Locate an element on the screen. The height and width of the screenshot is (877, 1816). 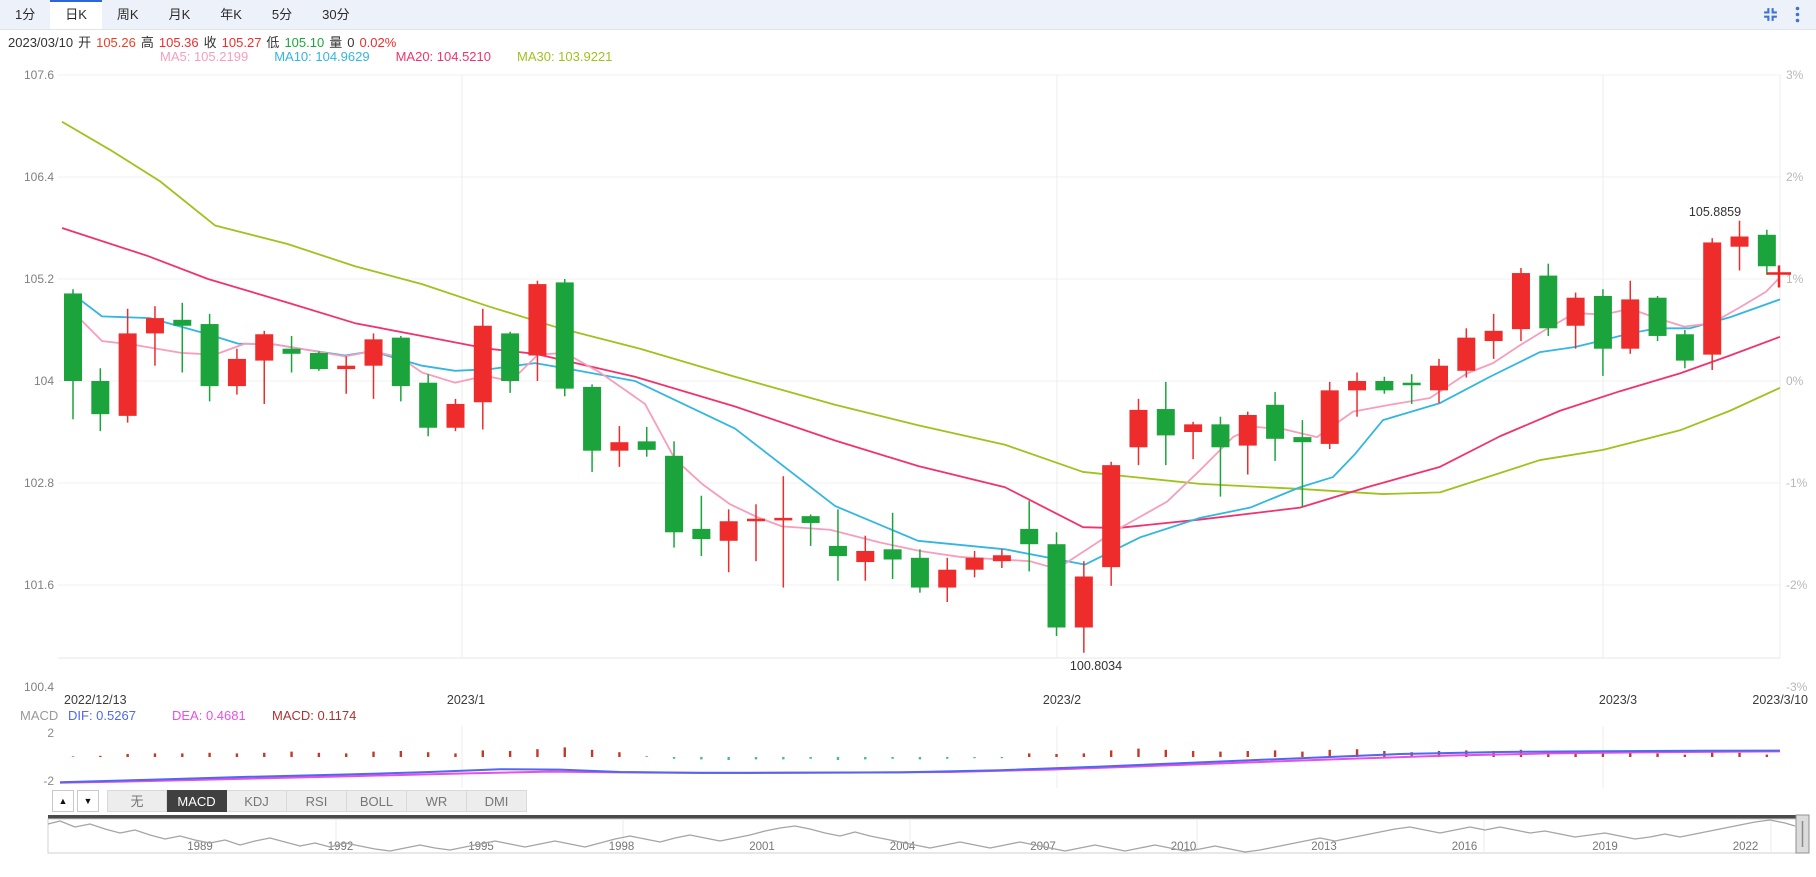
indicator-tab-bar: ▲ ▼ 无 MACD KDJ RSI BOLL WR DMI is located at coordinates (289, 801).